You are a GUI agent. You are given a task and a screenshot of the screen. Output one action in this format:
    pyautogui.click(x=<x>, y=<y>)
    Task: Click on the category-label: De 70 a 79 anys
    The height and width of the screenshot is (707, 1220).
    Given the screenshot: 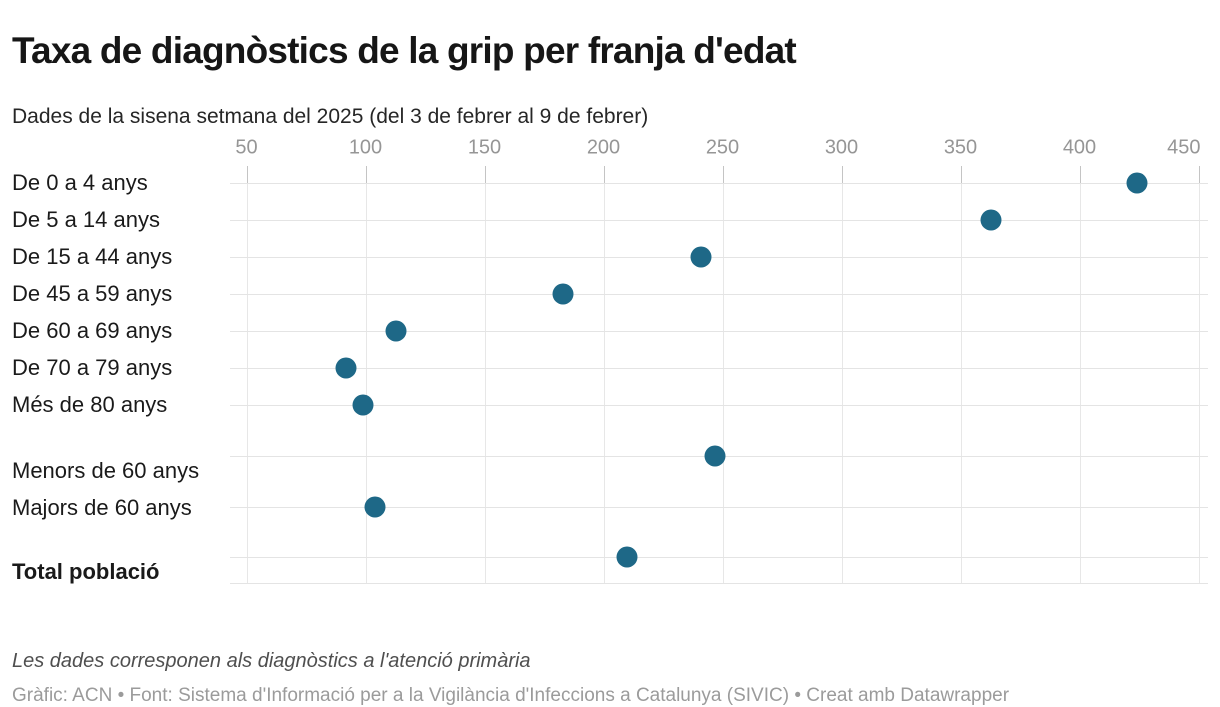 What is the action you would take?
    pyautogui.click(x=92, y=367)
    